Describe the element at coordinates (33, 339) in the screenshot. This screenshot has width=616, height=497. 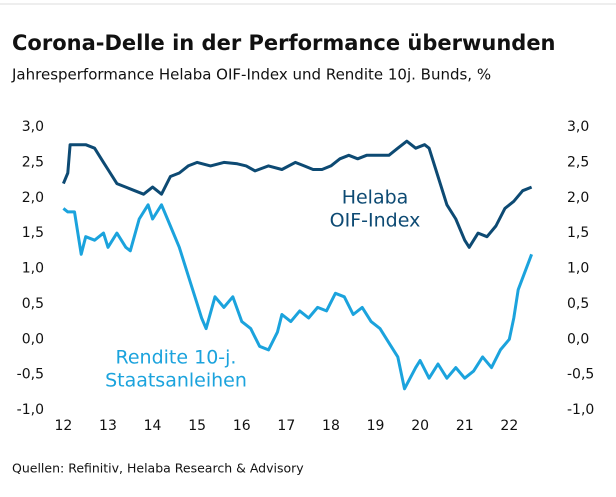
I see `y-tick-label: 0,0` at that location.